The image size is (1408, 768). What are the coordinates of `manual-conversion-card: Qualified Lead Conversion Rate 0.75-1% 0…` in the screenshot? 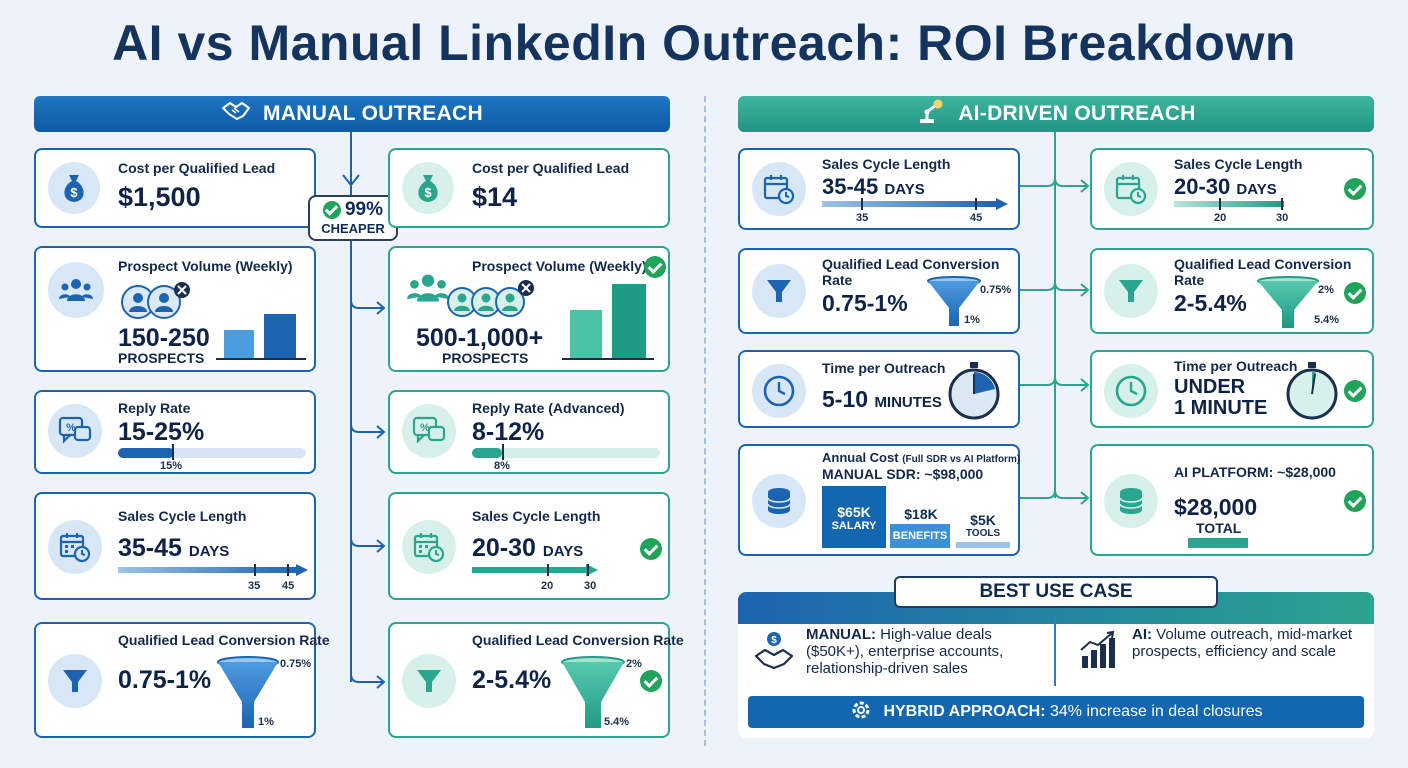 It's located at (182, 680).